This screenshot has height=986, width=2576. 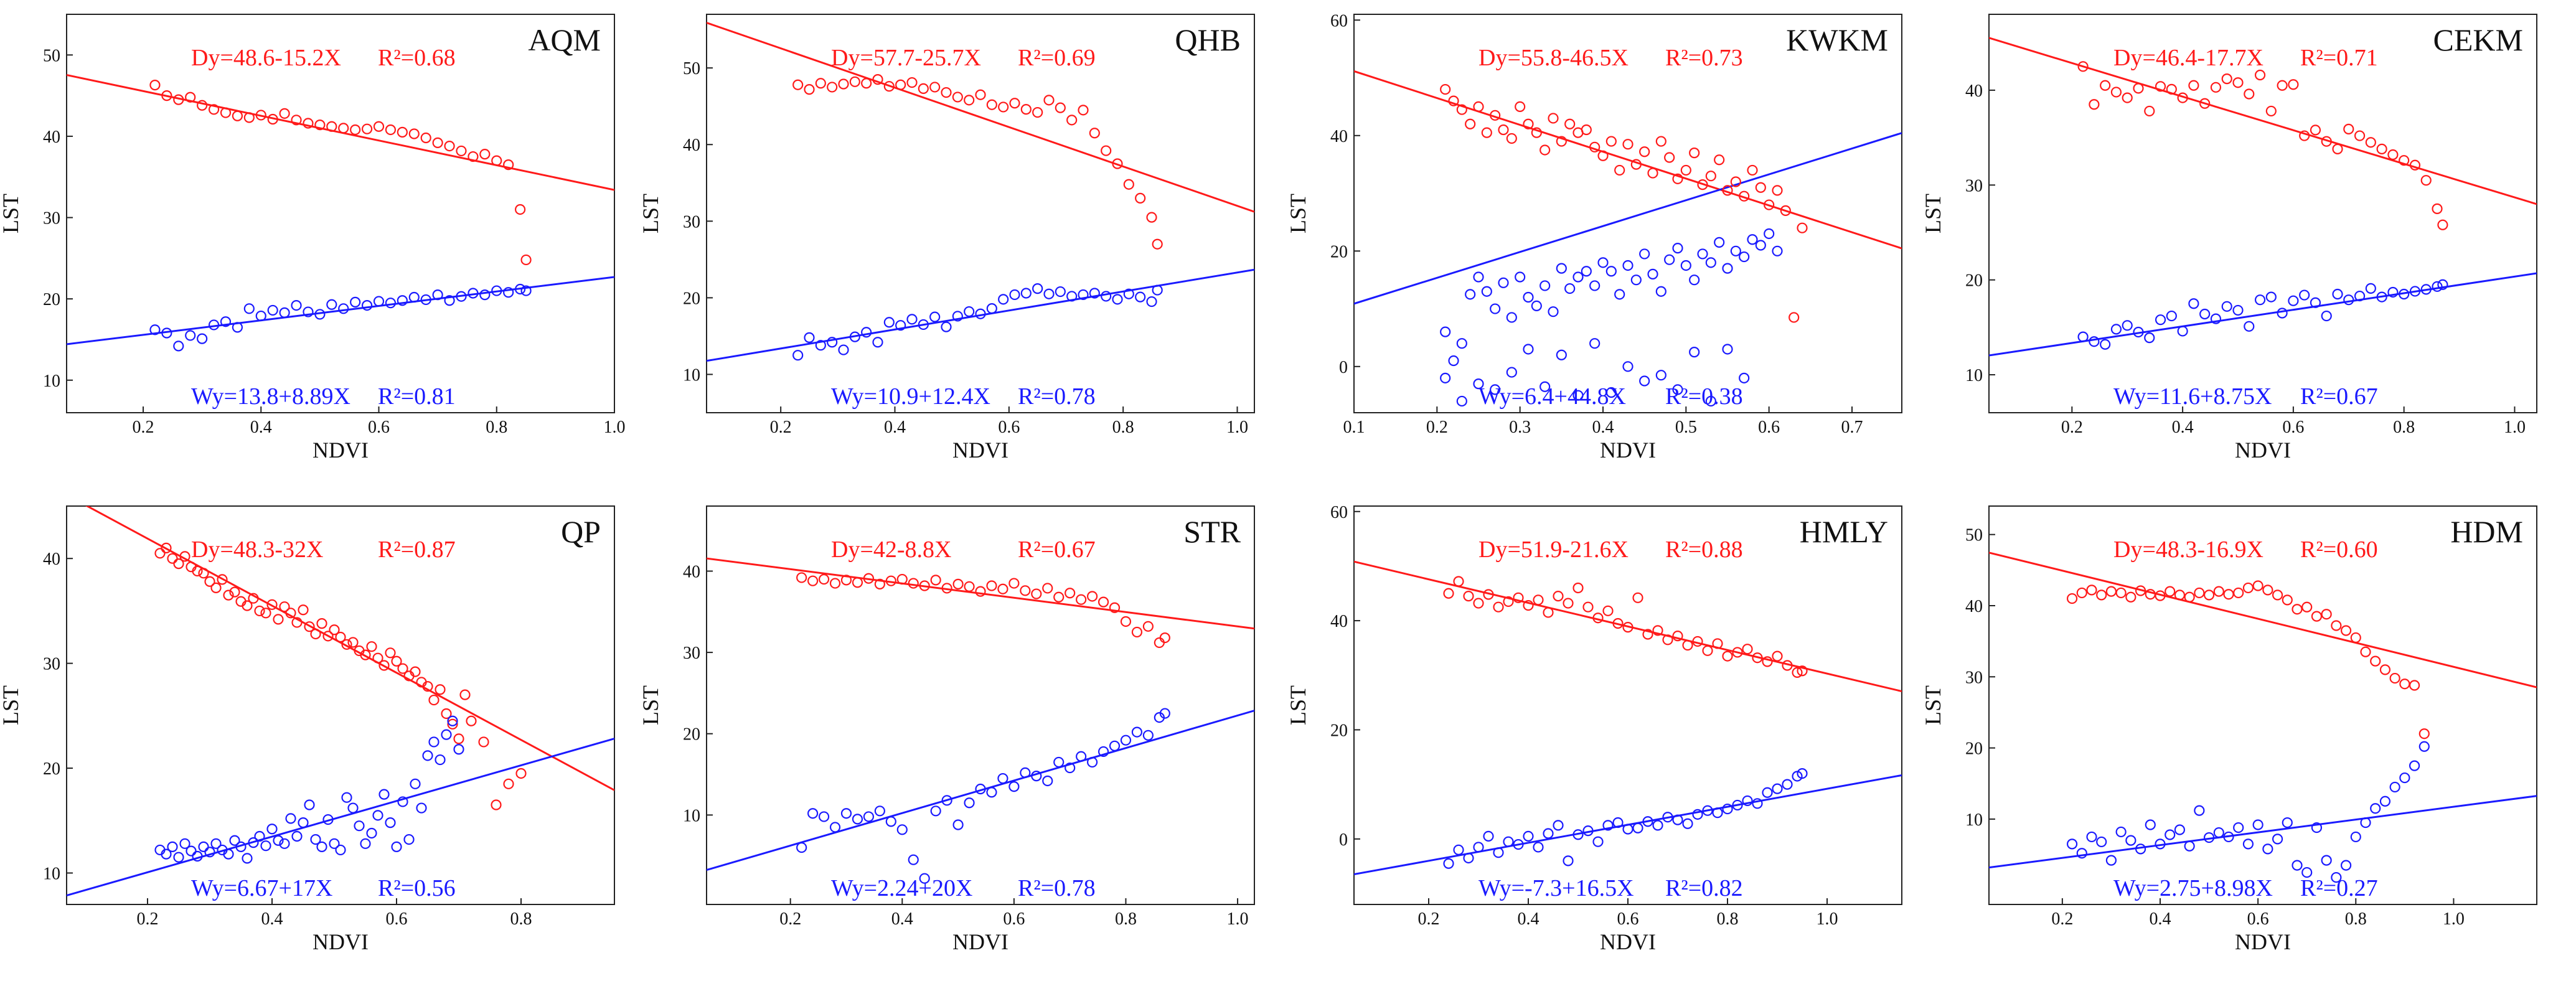 I want to click on panel-title: STR, so click(x=1212, y=531).